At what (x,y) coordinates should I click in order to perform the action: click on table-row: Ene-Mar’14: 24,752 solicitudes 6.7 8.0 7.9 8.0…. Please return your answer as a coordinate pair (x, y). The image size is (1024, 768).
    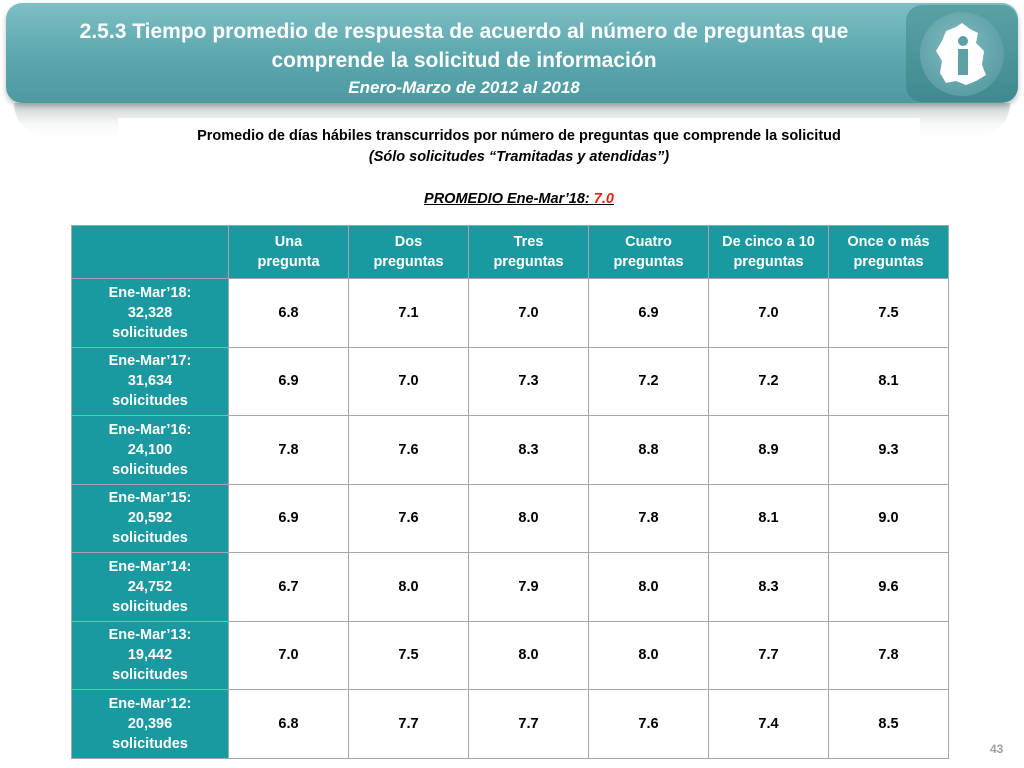
    Looking at the image, I should click on (510, 587).